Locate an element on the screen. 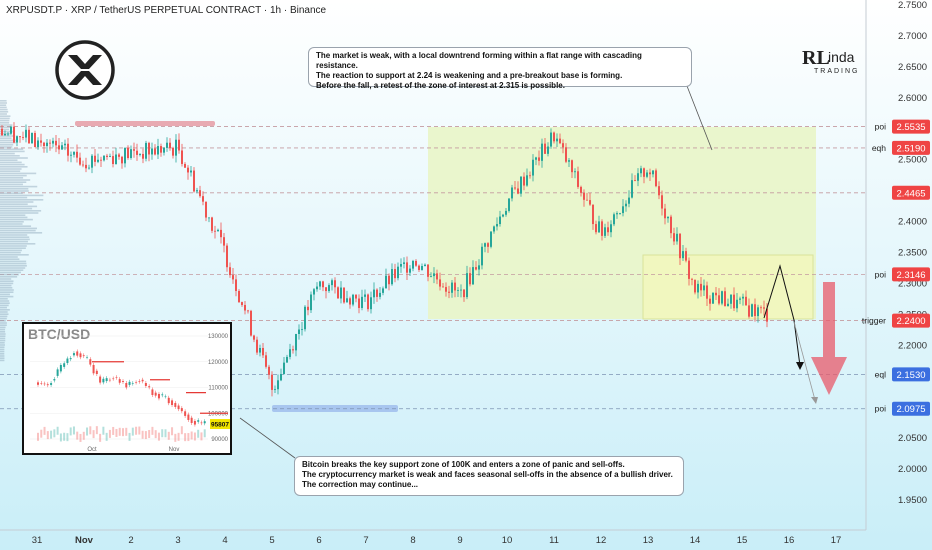  time-axis: 31 Nov 2 3 4 5 6 7 8 9 10 11 12 13 14 15 16 17 is located at coordinates (437, 540).